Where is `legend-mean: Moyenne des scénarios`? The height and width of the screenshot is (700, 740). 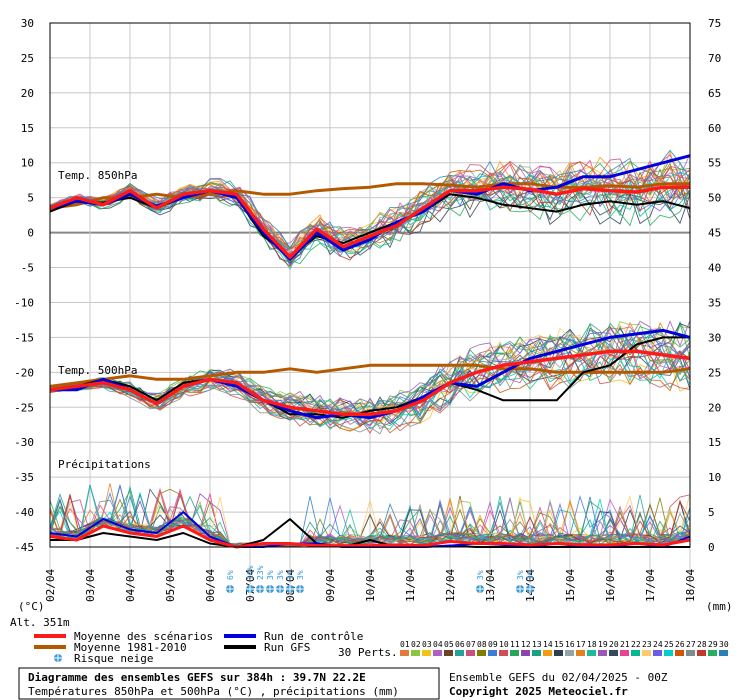
legend-mean: Moyenne des scénarios is located at coordinates (143, 636).